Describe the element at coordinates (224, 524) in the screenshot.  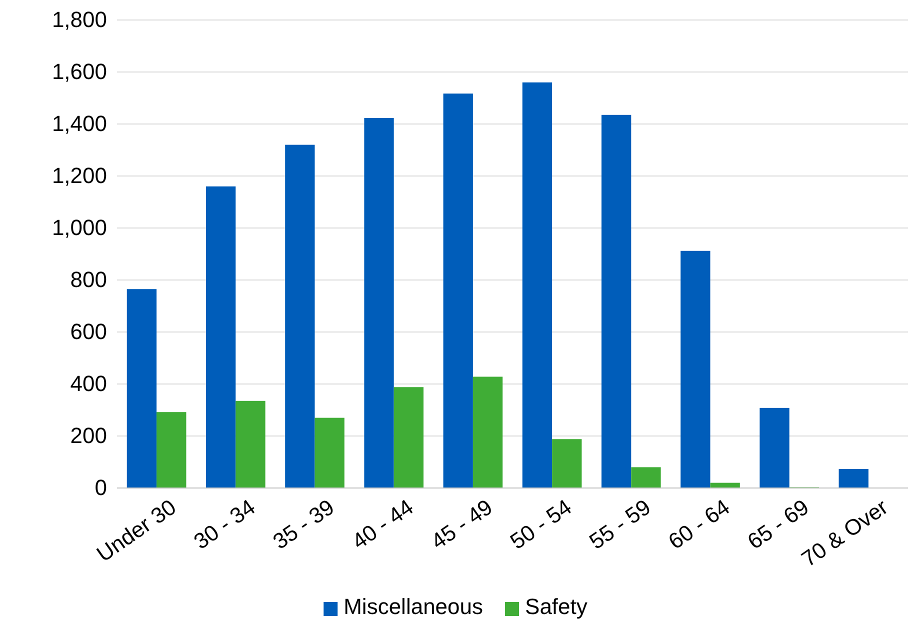
I see `x-tick-label: 30 - 34` at that location.